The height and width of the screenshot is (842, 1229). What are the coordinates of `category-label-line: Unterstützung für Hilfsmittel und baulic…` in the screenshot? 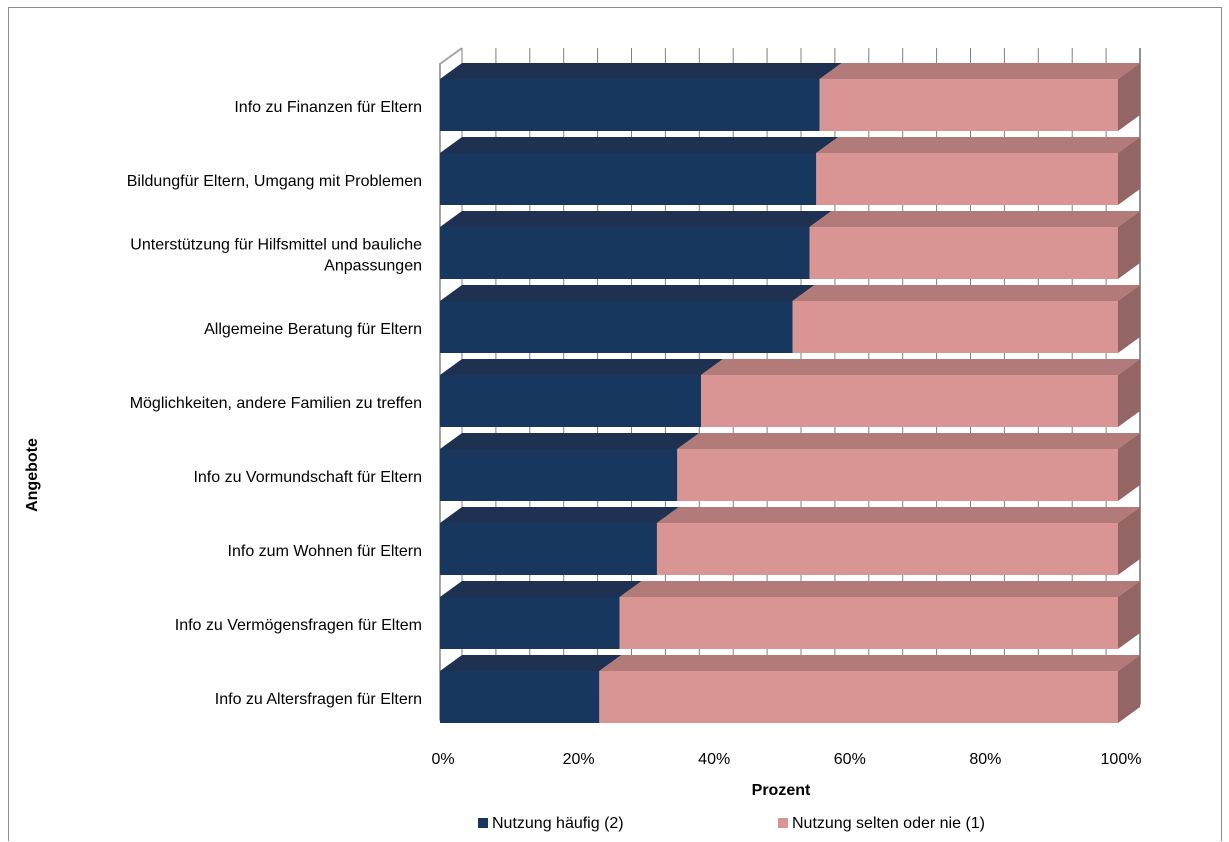 It's located at (276, 245).